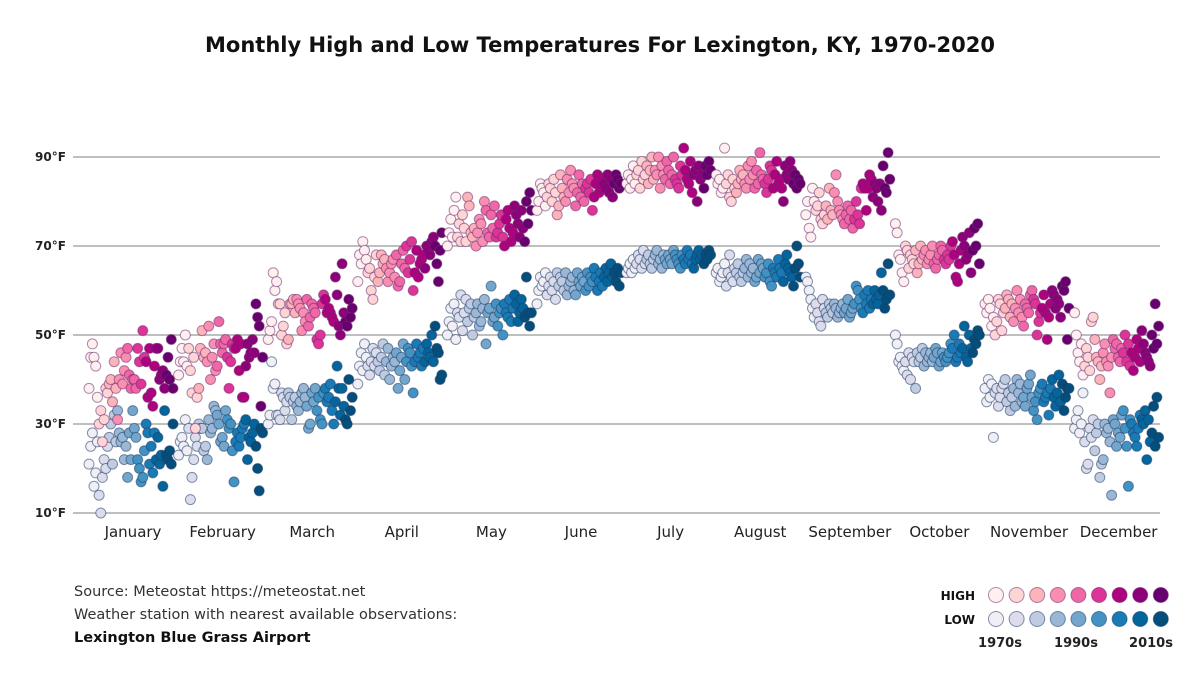  Describe the element at coordinates (50, 157) in the screenshot. I see `y-tick-label: 90°F` at that location.